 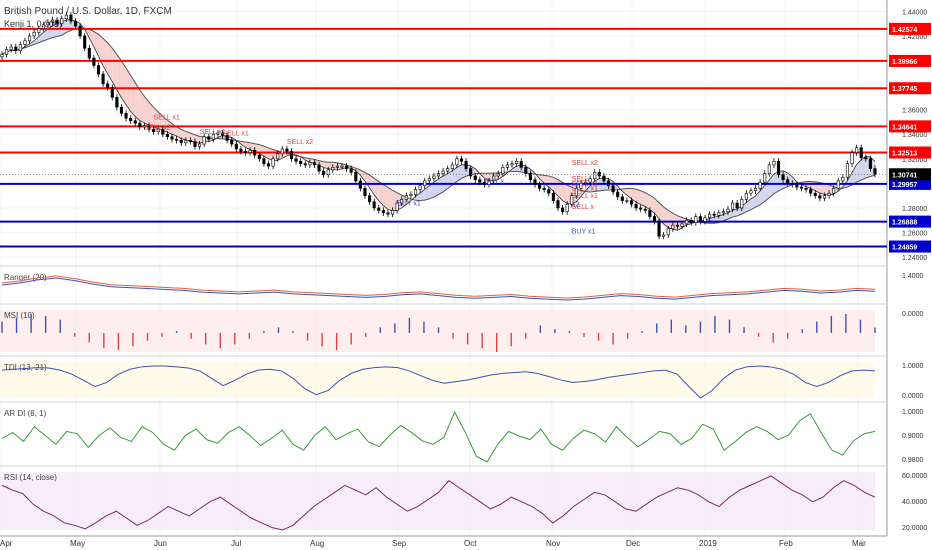 I want to click on current-price-label: 1.30741, so click(x=904, y=175).